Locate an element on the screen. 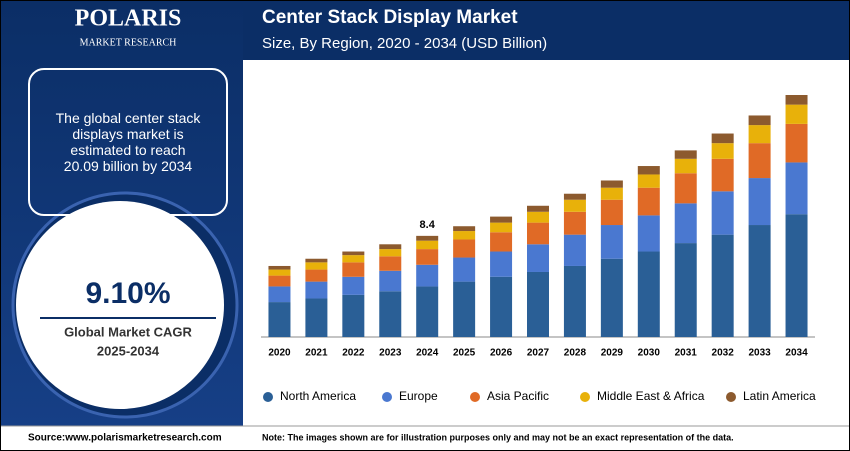 This screenshot has width=850, height=451. x-tick-label: 2031 is located at coordinates (686, 353).